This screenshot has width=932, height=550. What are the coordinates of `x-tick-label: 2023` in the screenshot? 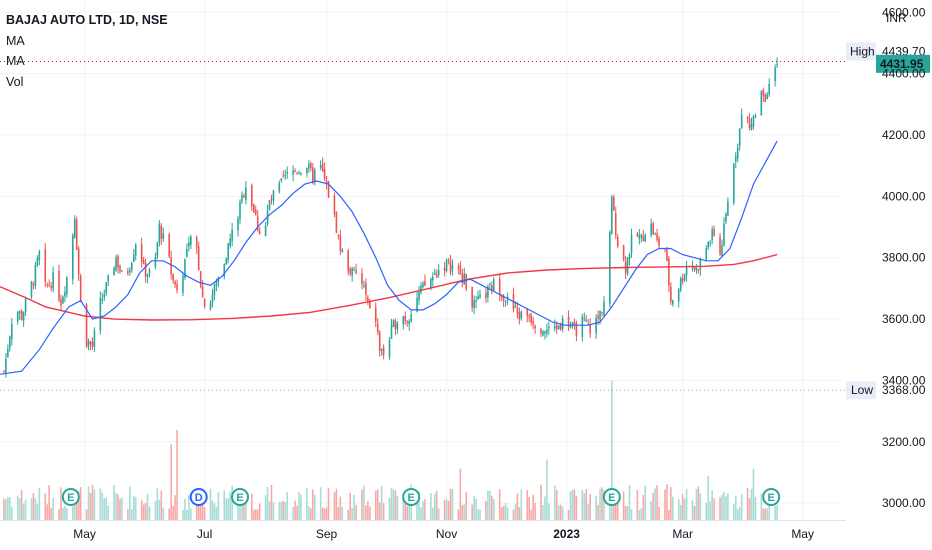 It's located at (566, 534).